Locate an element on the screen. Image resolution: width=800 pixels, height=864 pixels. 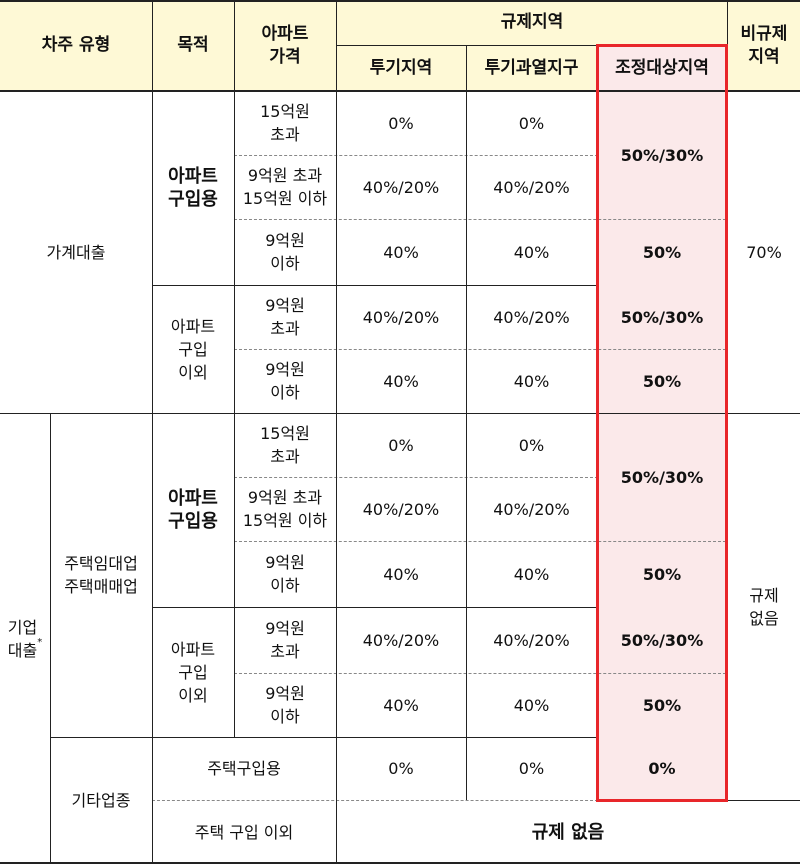
household-other-row2-overheated: 40% is located at coordinates (531, 381).